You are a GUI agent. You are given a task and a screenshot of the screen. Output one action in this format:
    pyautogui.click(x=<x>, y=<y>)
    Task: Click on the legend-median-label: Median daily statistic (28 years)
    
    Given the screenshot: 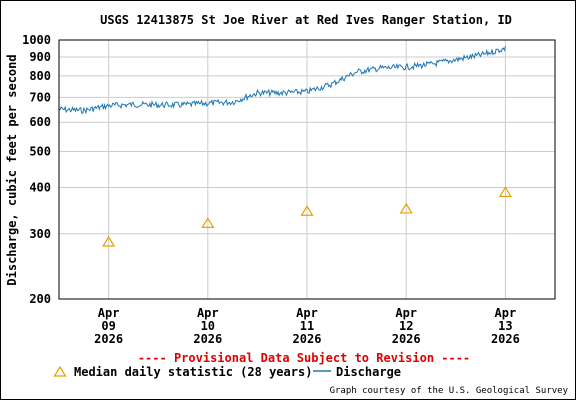 What is the action you would take?
    pyautogui.click(x=193, y=372)
    